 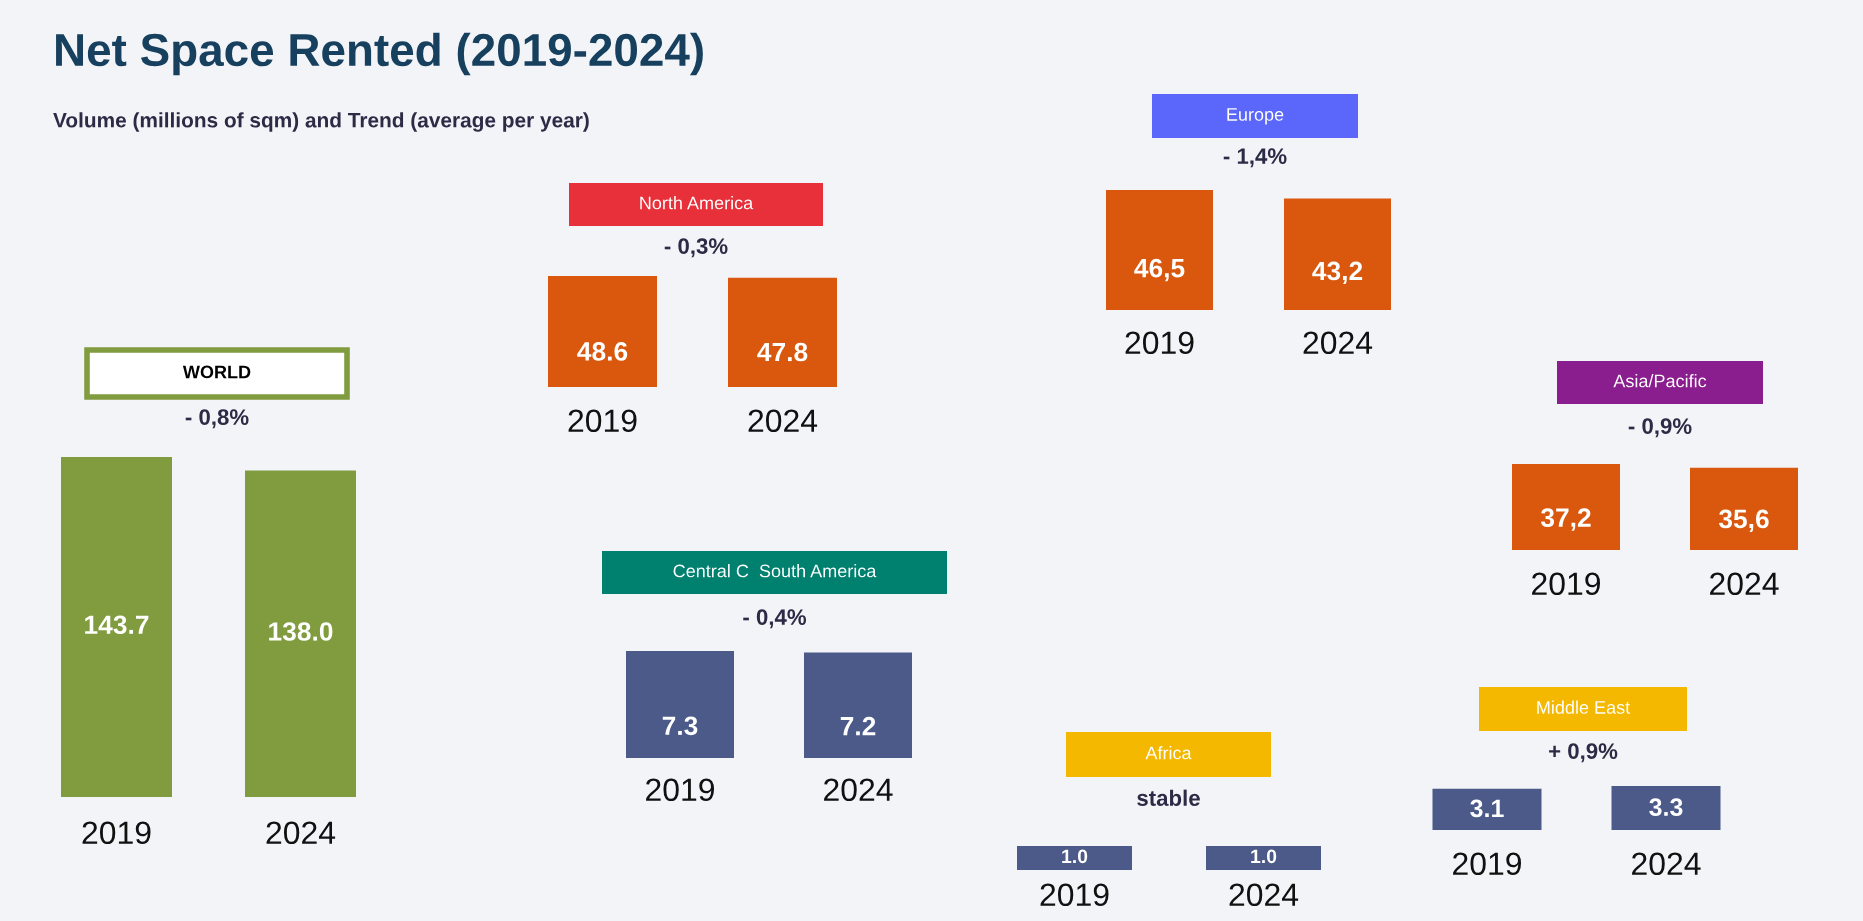 What do you see at coordinates (301, 631) in the screenshot?
I see `data-label: 138.0` at bounding box center [301, 631].